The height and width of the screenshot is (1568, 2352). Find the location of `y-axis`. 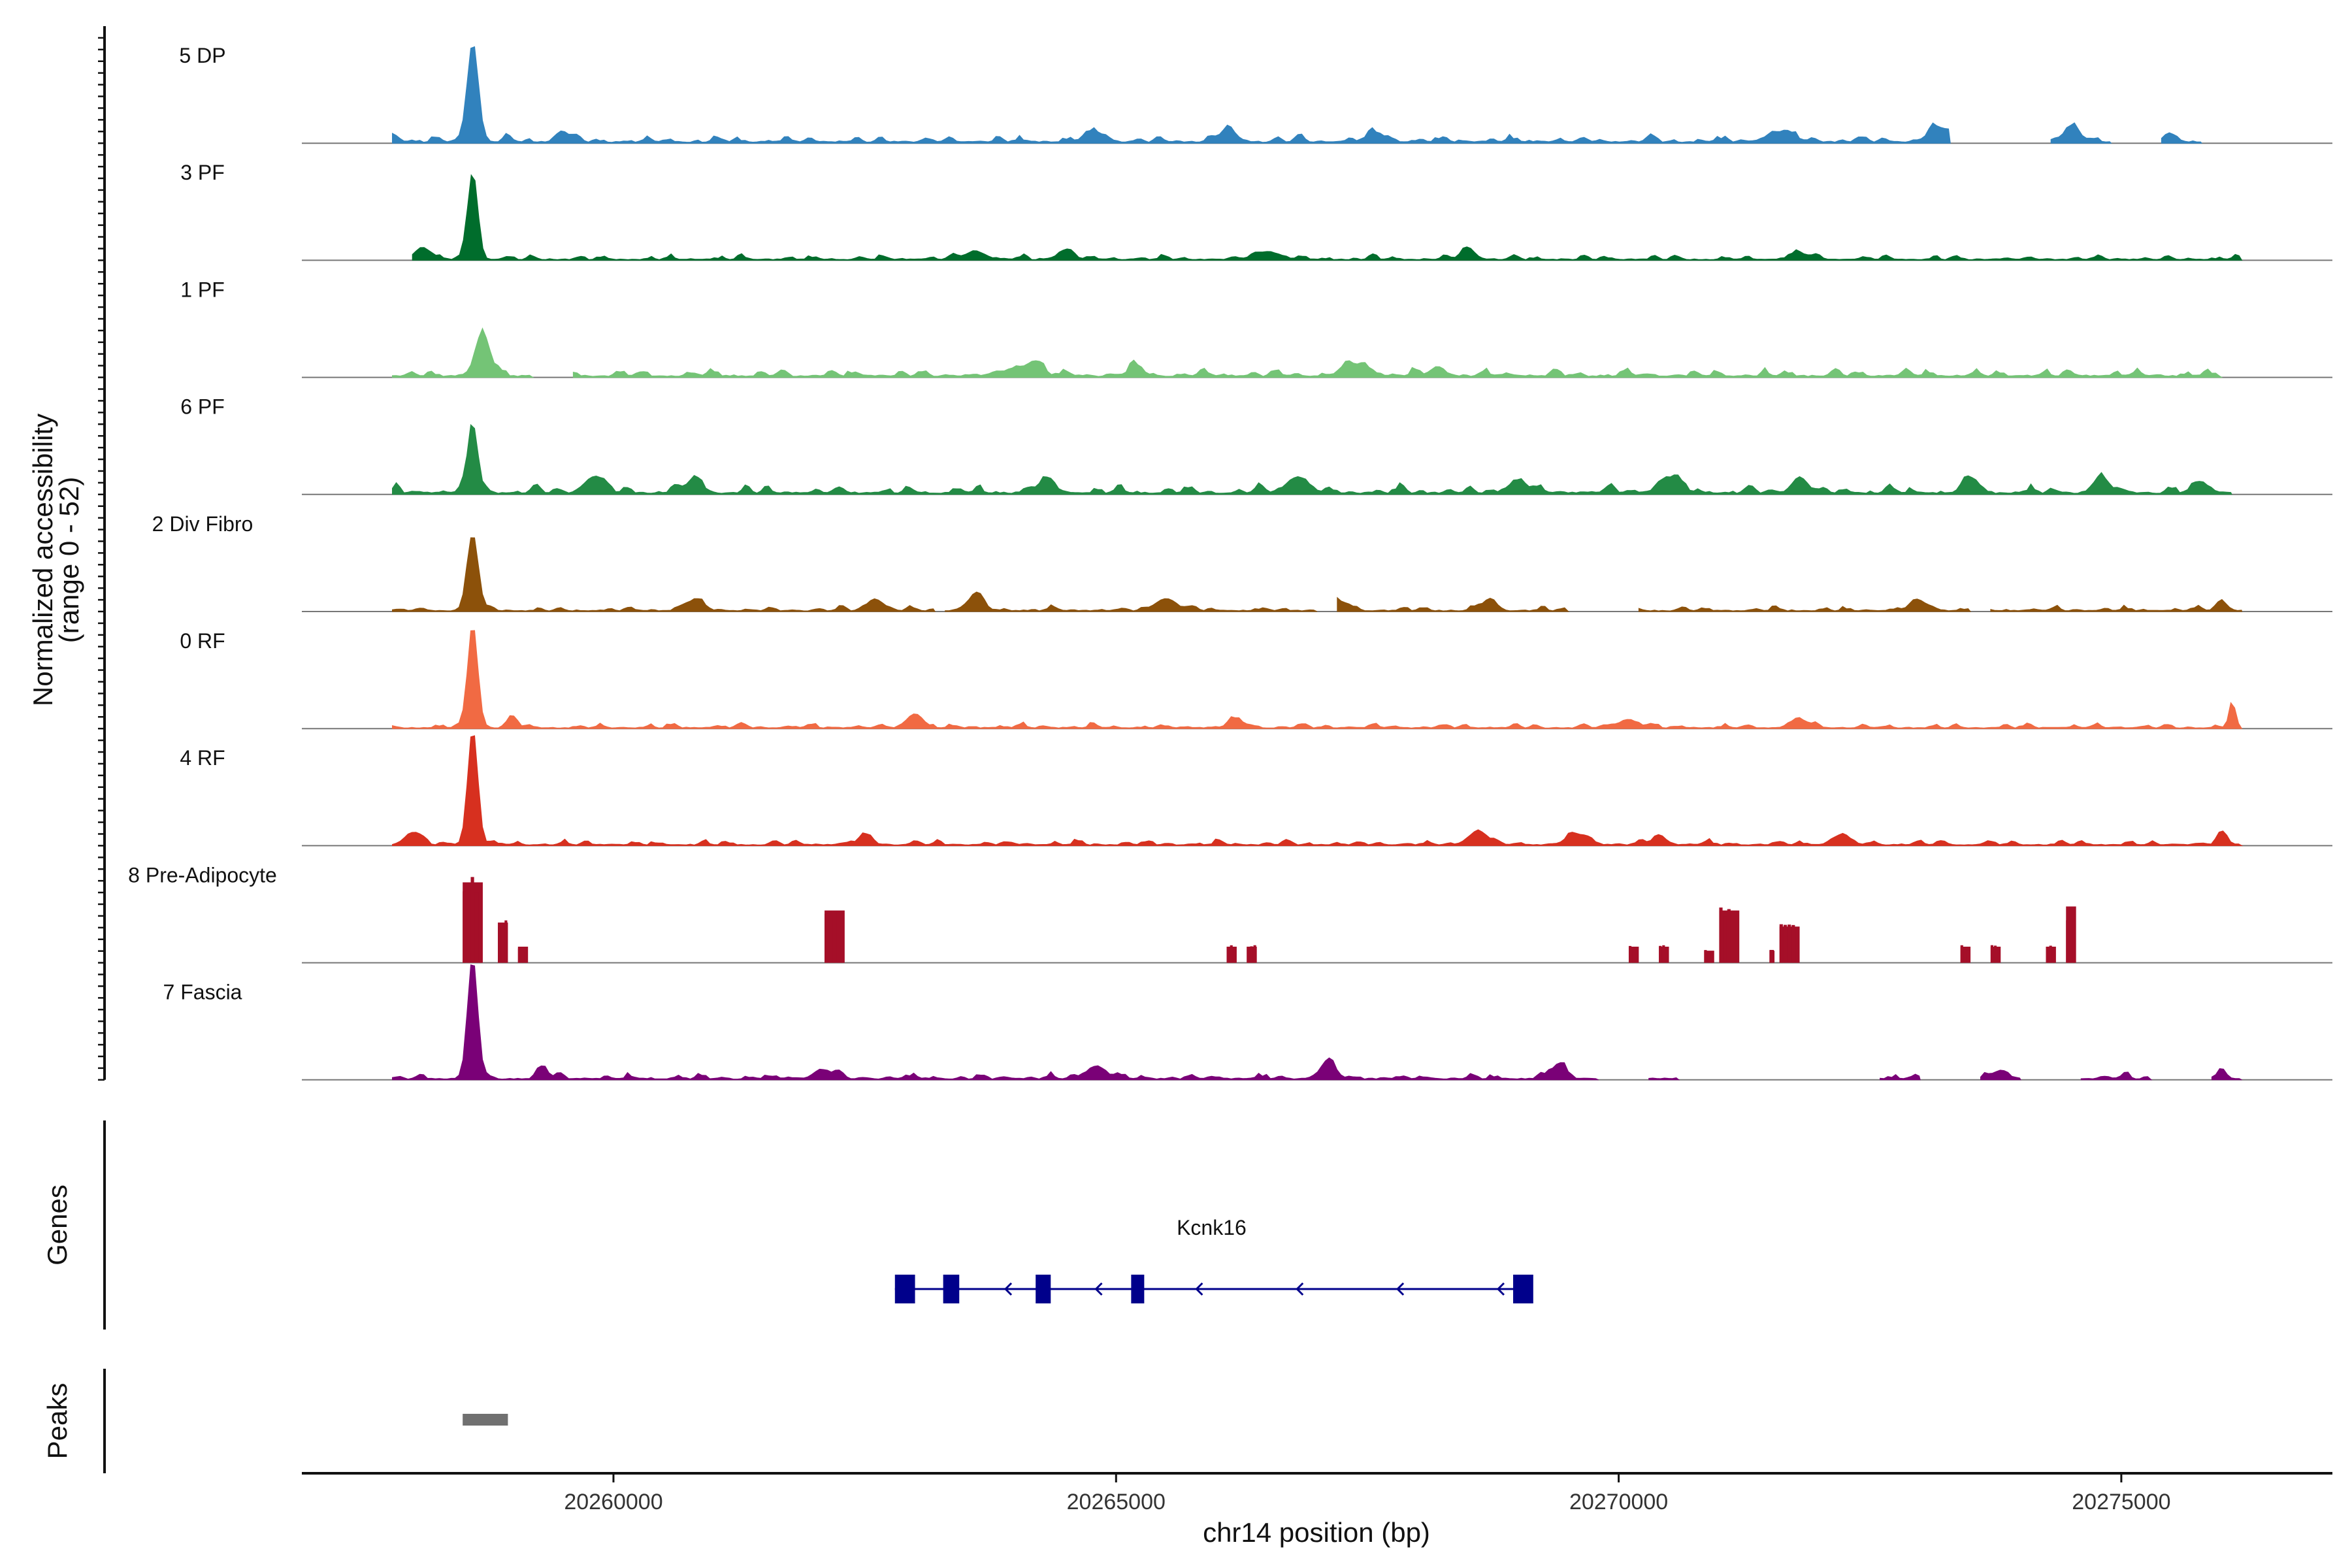

y-axis is located at coordinates (102, 553).